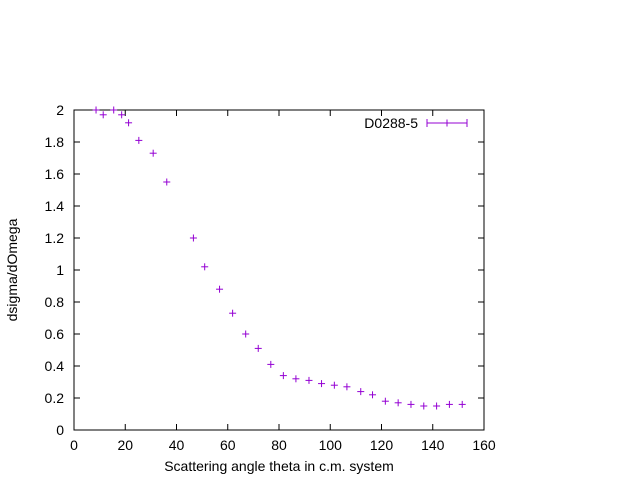 This screenshot has width=640, height=480. I want to click on y-tick-label: 0.4, so click(55, 366).